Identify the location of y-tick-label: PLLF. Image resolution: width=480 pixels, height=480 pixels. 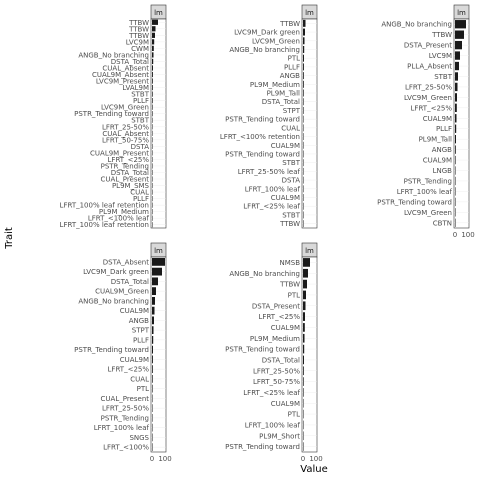
(141, 101).